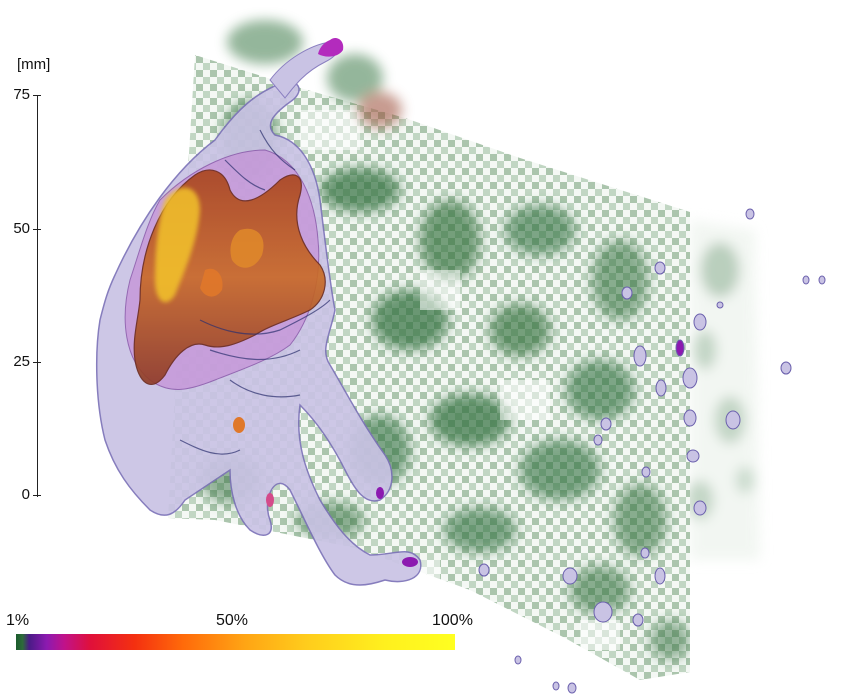 The height and width of the screenshot is (698, 858). I want to click on colorbar-mid-label: 50%, so click(232, 620).